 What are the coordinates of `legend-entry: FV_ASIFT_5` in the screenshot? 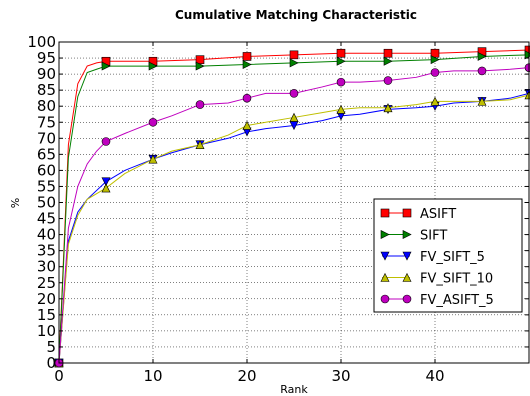 It's located at (437, 300).